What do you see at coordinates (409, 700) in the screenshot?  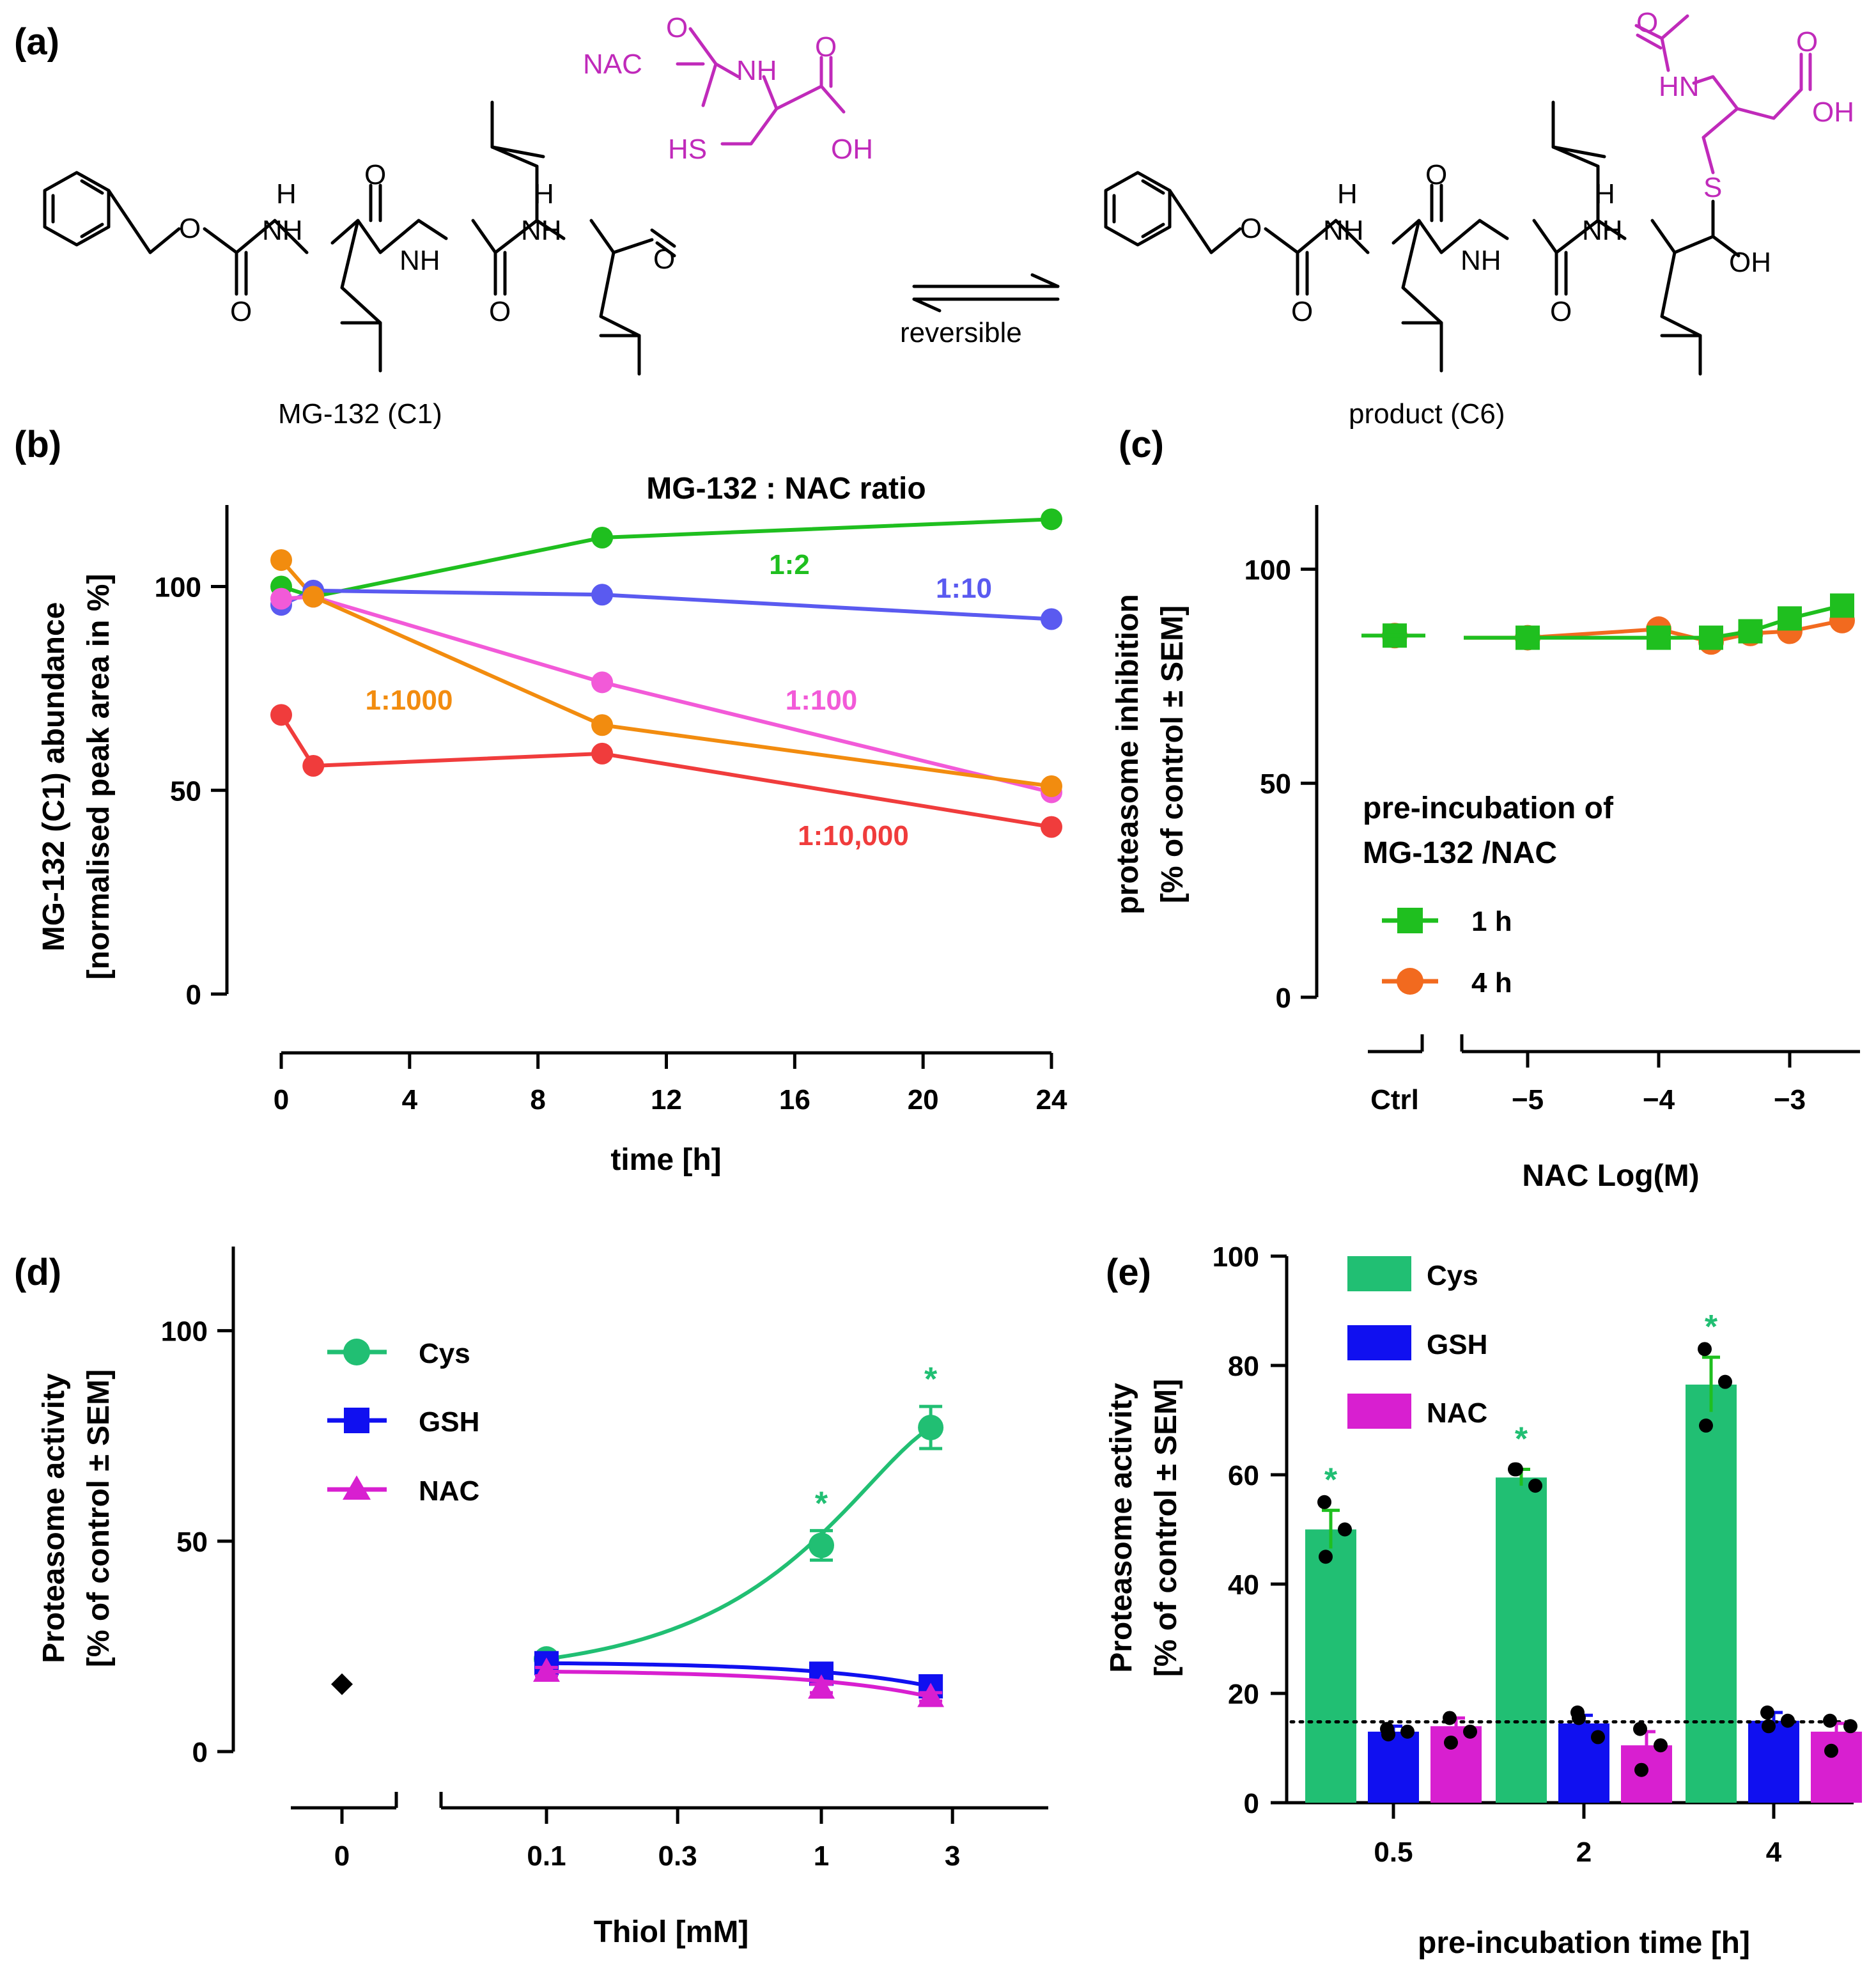 I see `series-label-1-1000: 1:1000` at bounding box center [409, 700].